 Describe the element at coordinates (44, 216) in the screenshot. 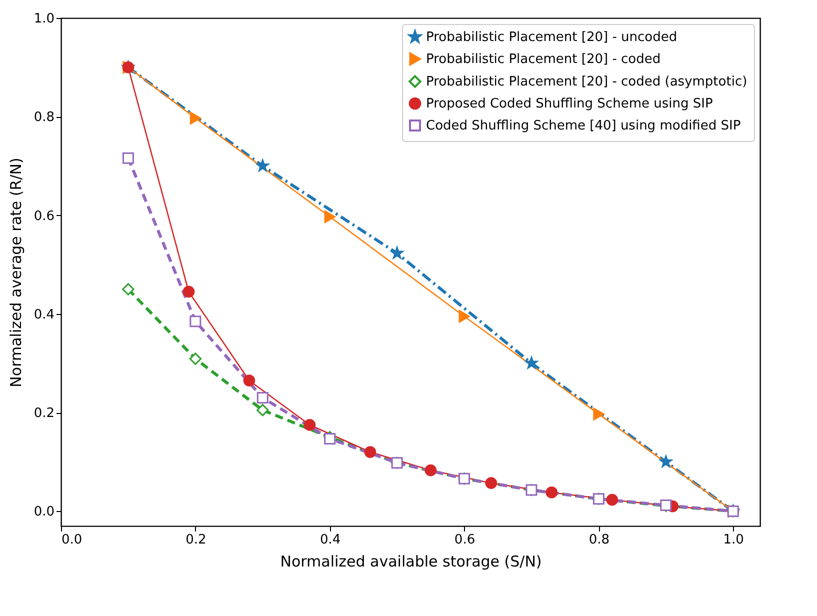

I see `y-tick-label: 0.6` at that location.